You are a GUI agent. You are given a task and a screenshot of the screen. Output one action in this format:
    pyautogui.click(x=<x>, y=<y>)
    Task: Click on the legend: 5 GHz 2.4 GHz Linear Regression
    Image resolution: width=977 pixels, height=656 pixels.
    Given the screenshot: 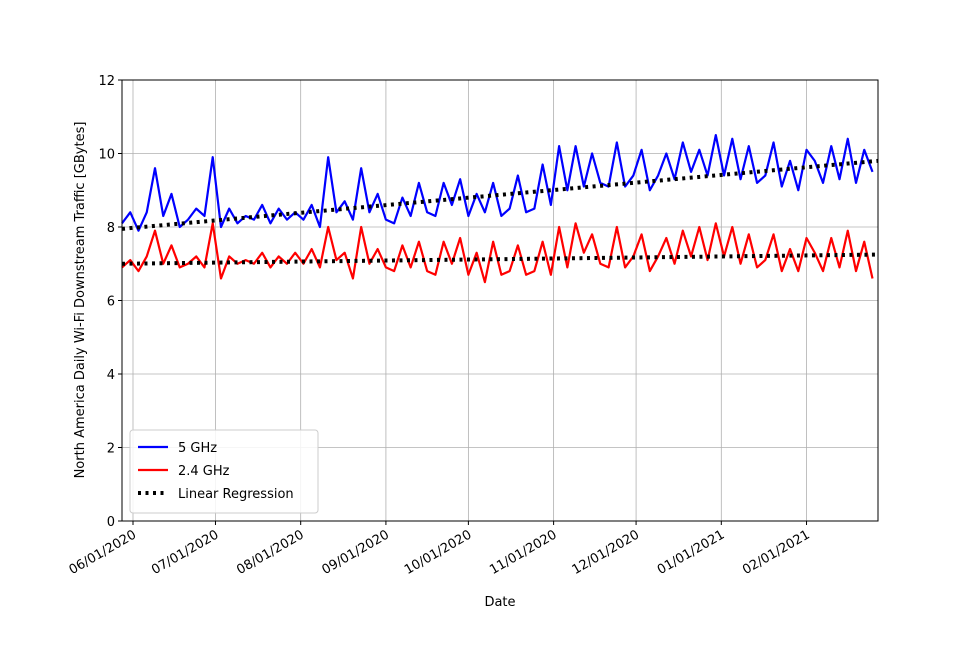 What is the action you would take?
    pyautogui.click(x=224, y=471)
    